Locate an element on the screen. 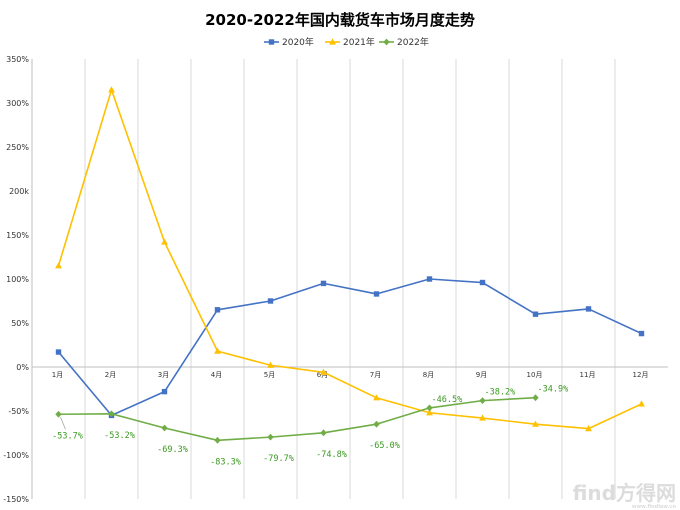 This screenshot has width=680, height=510. data-label: -69.3% is located at coordinates (172, 450).